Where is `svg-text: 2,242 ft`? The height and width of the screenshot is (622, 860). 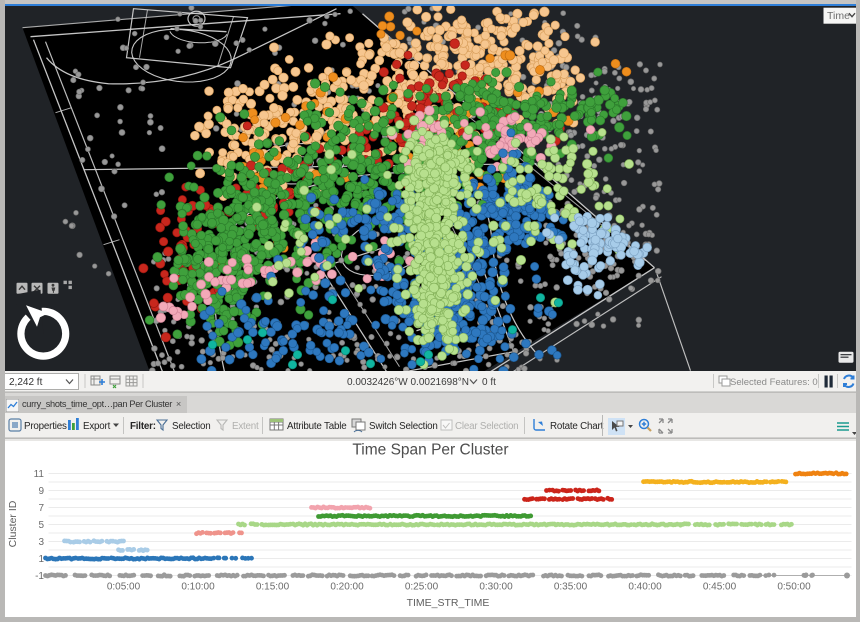
svg-text: 2,242 ft is located at coordinates (26, 382).